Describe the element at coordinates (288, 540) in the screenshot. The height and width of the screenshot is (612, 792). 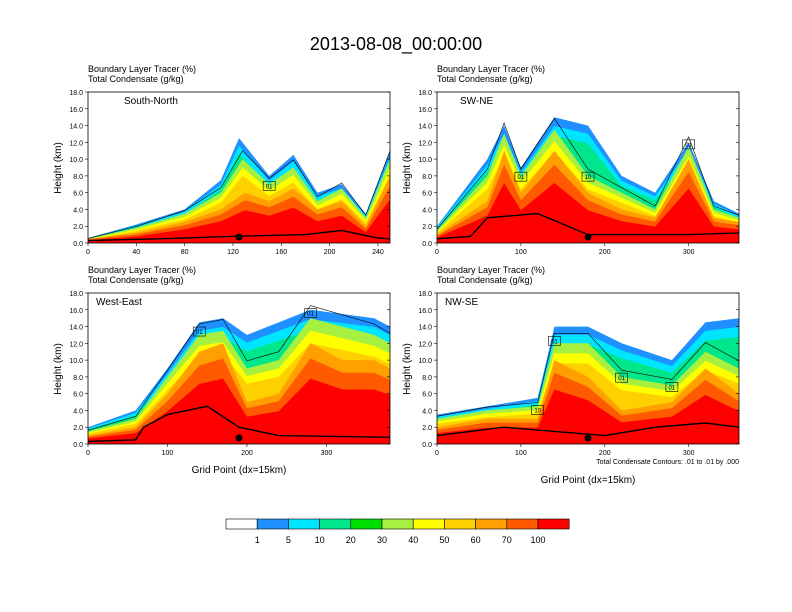
I see `colorbar-label: 5` at that location.